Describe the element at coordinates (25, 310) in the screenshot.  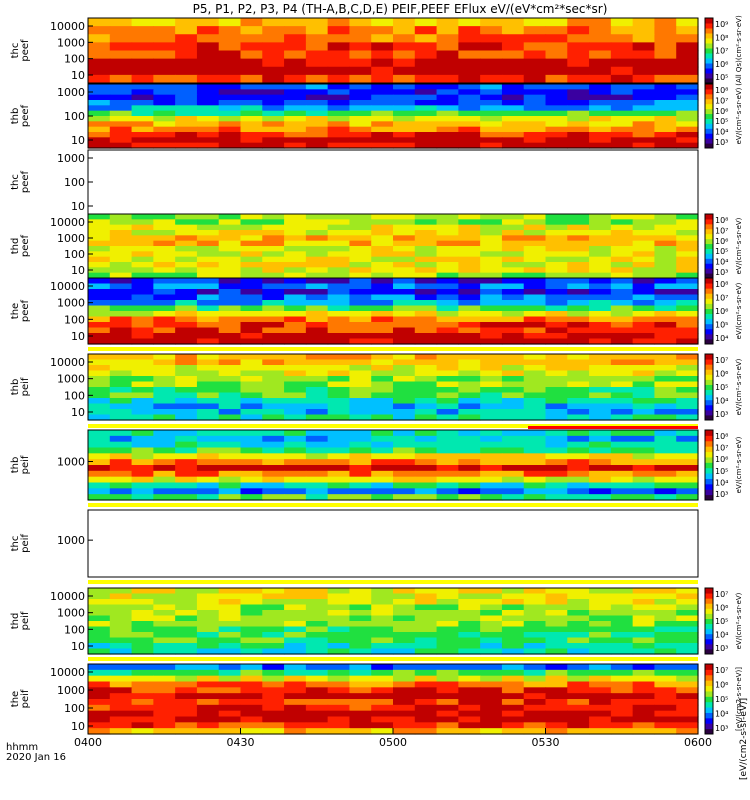
I see `panel-label: peef` at that location.